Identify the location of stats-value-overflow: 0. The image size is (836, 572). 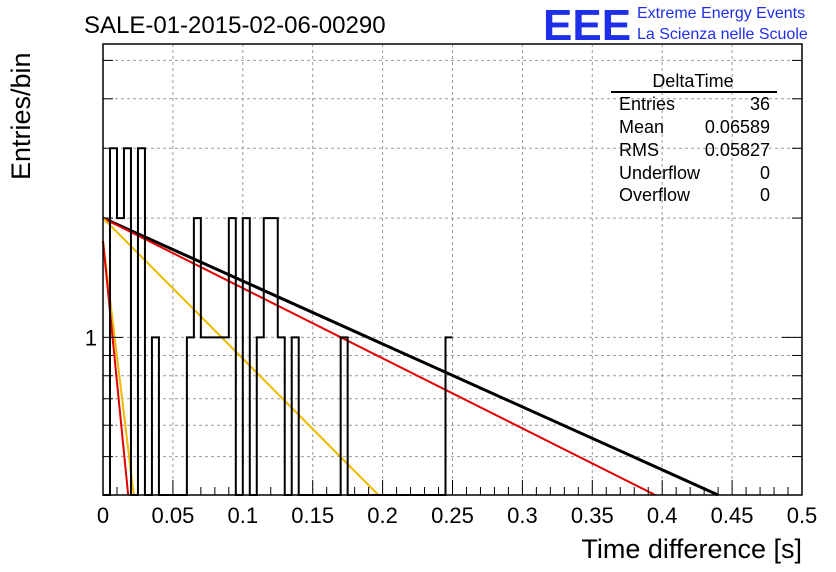
(765, 195).